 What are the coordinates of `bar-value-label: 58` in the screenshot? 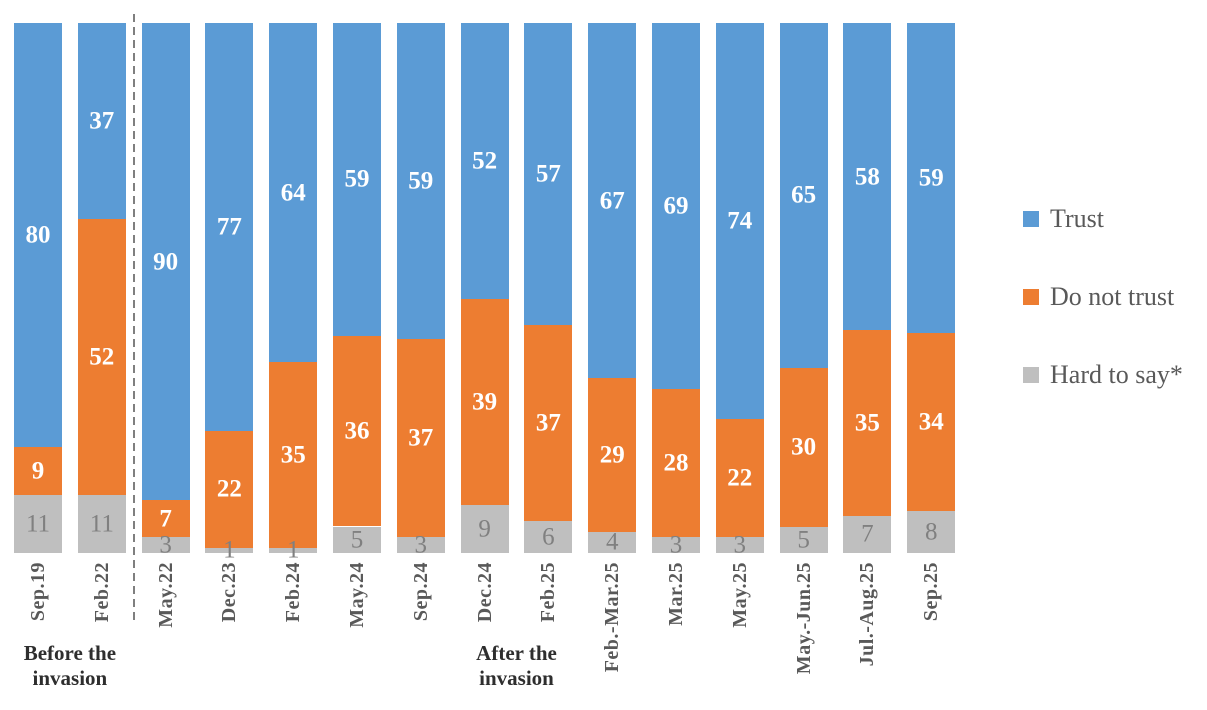 It's located at (867, 177).